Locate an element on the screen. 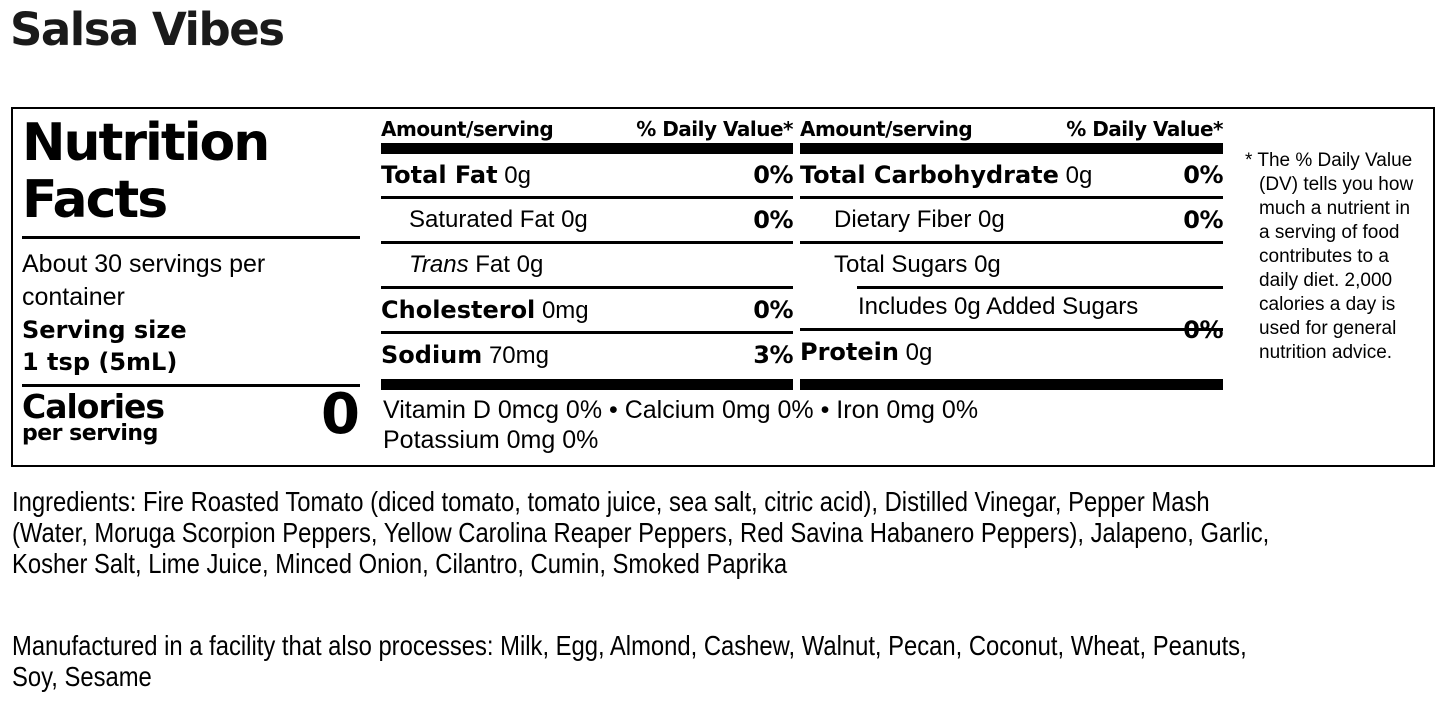  row-added-sugars: Includes 0g Added Sugars 0% is located at coordinates (1011, 315).